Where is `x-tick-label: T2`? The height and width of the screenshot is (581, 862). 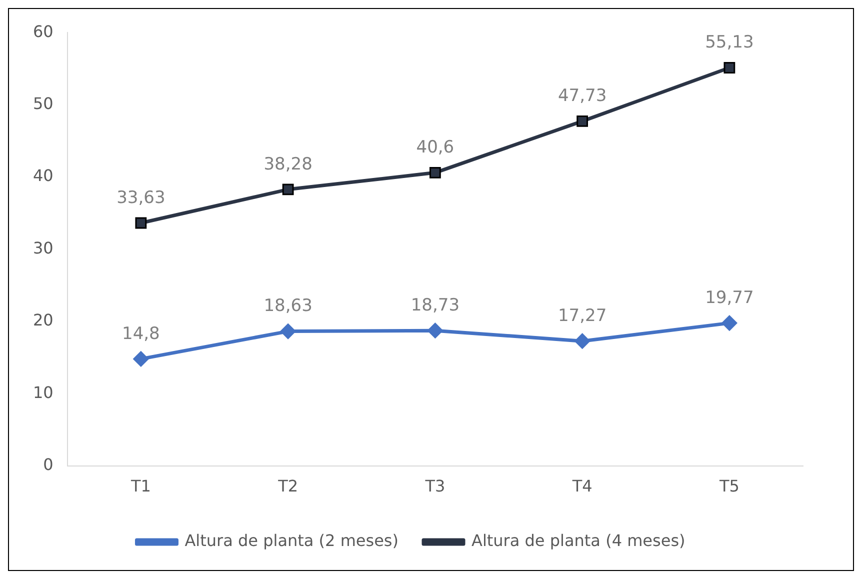
x-tick-label: T2 is located at coordinates (287, 486).